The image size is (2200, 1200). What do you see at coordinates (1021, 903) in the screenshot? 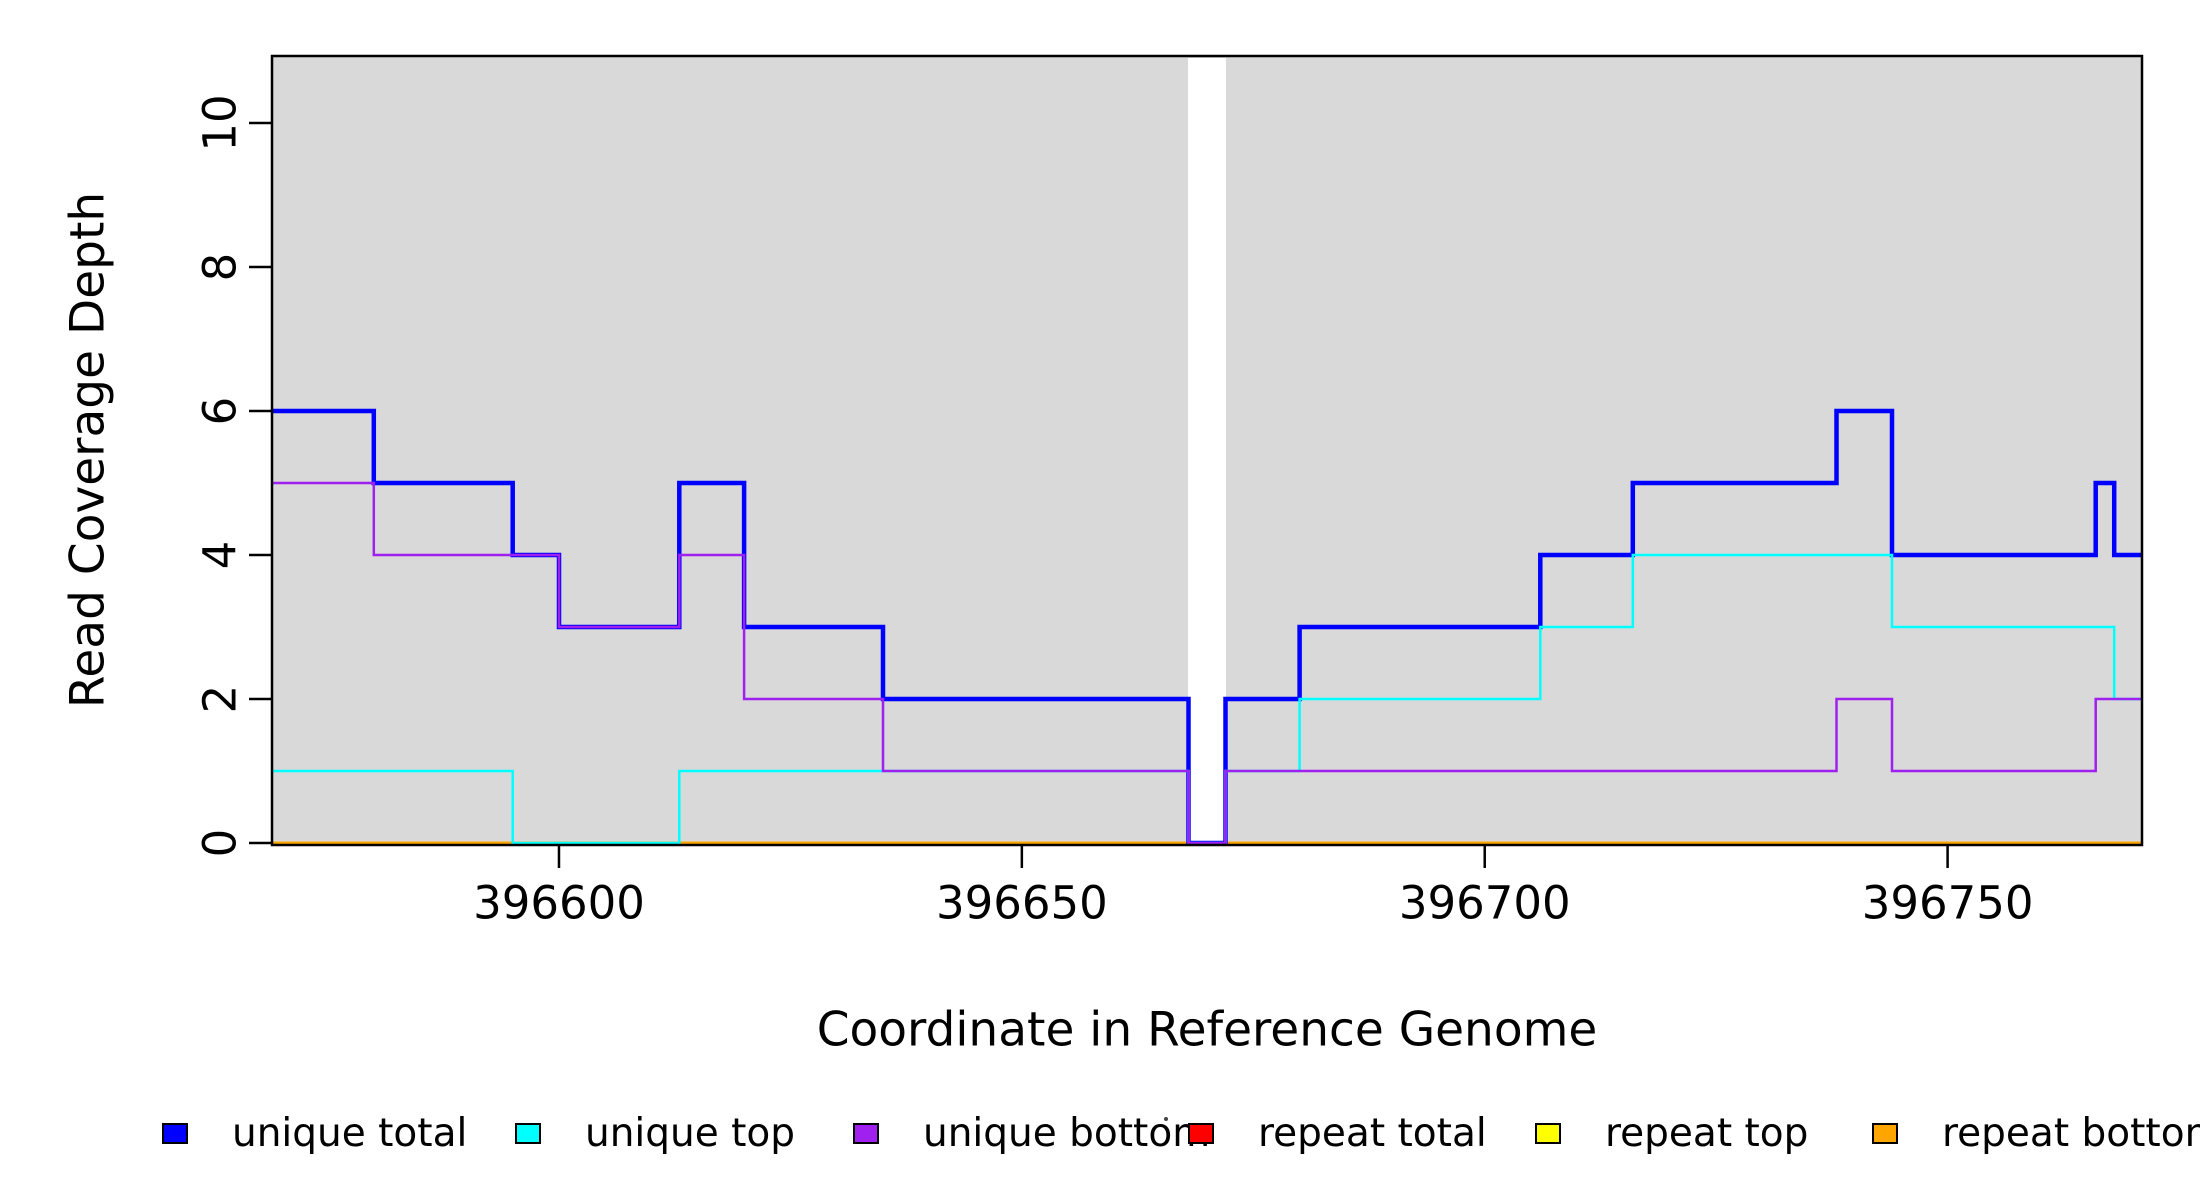
I see `x-tick-label: 396650` at bounding box center [1021, 903].